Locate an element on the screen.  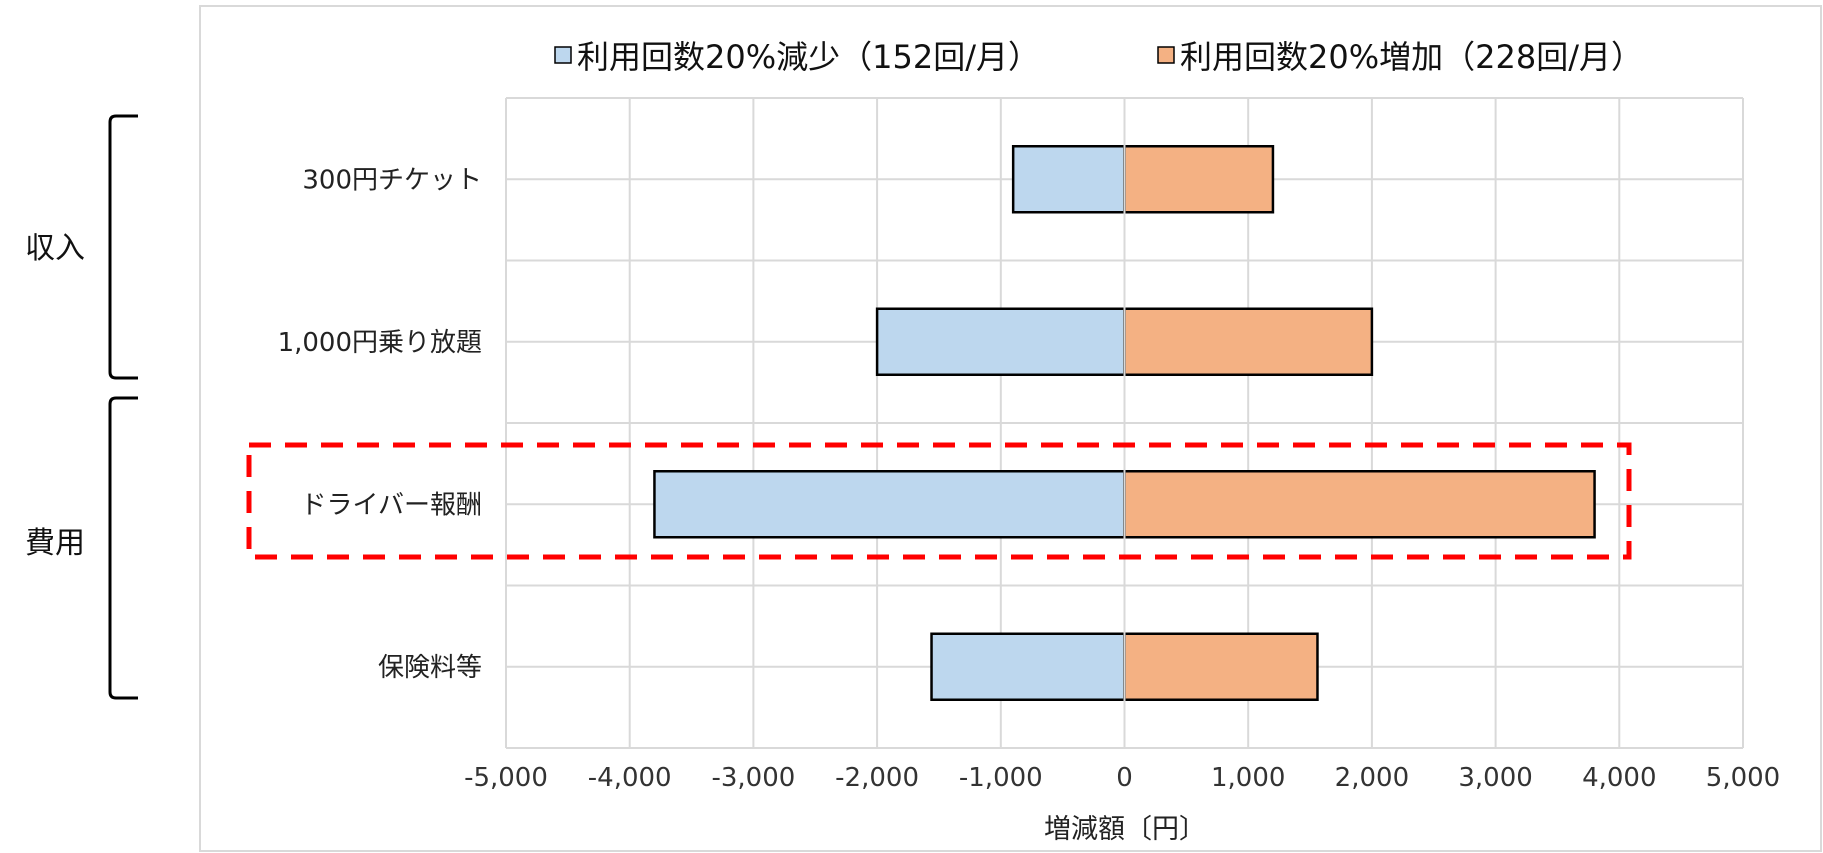
legend-label-decrease: 利用回数20%減少（152回/月） is located at coordinates (808, 57).